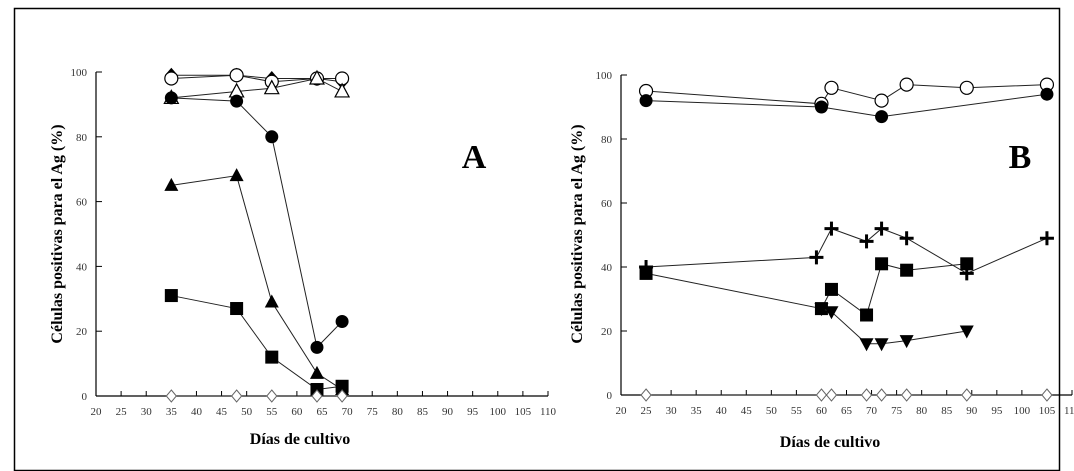 This screenshot has width=1074, height=471. I want to click on panel-b-ytick-label: 40, so click(607, 268).